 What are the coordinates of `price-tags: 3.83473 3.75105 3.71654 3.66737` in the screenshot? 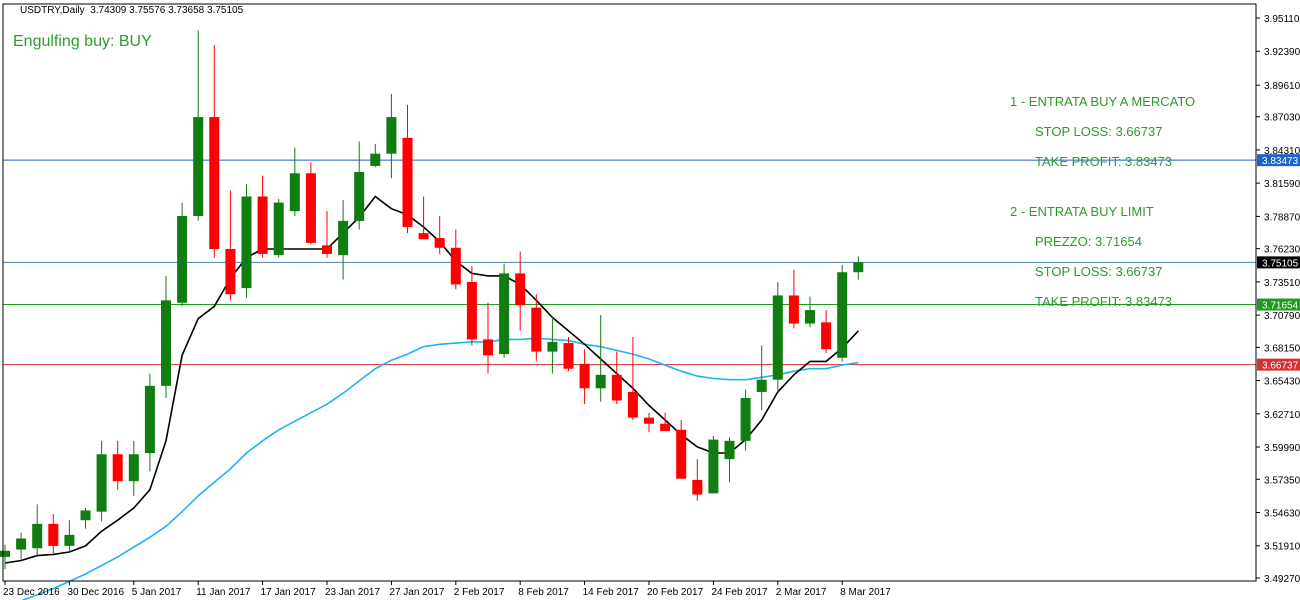 It's located at (1278, 263).